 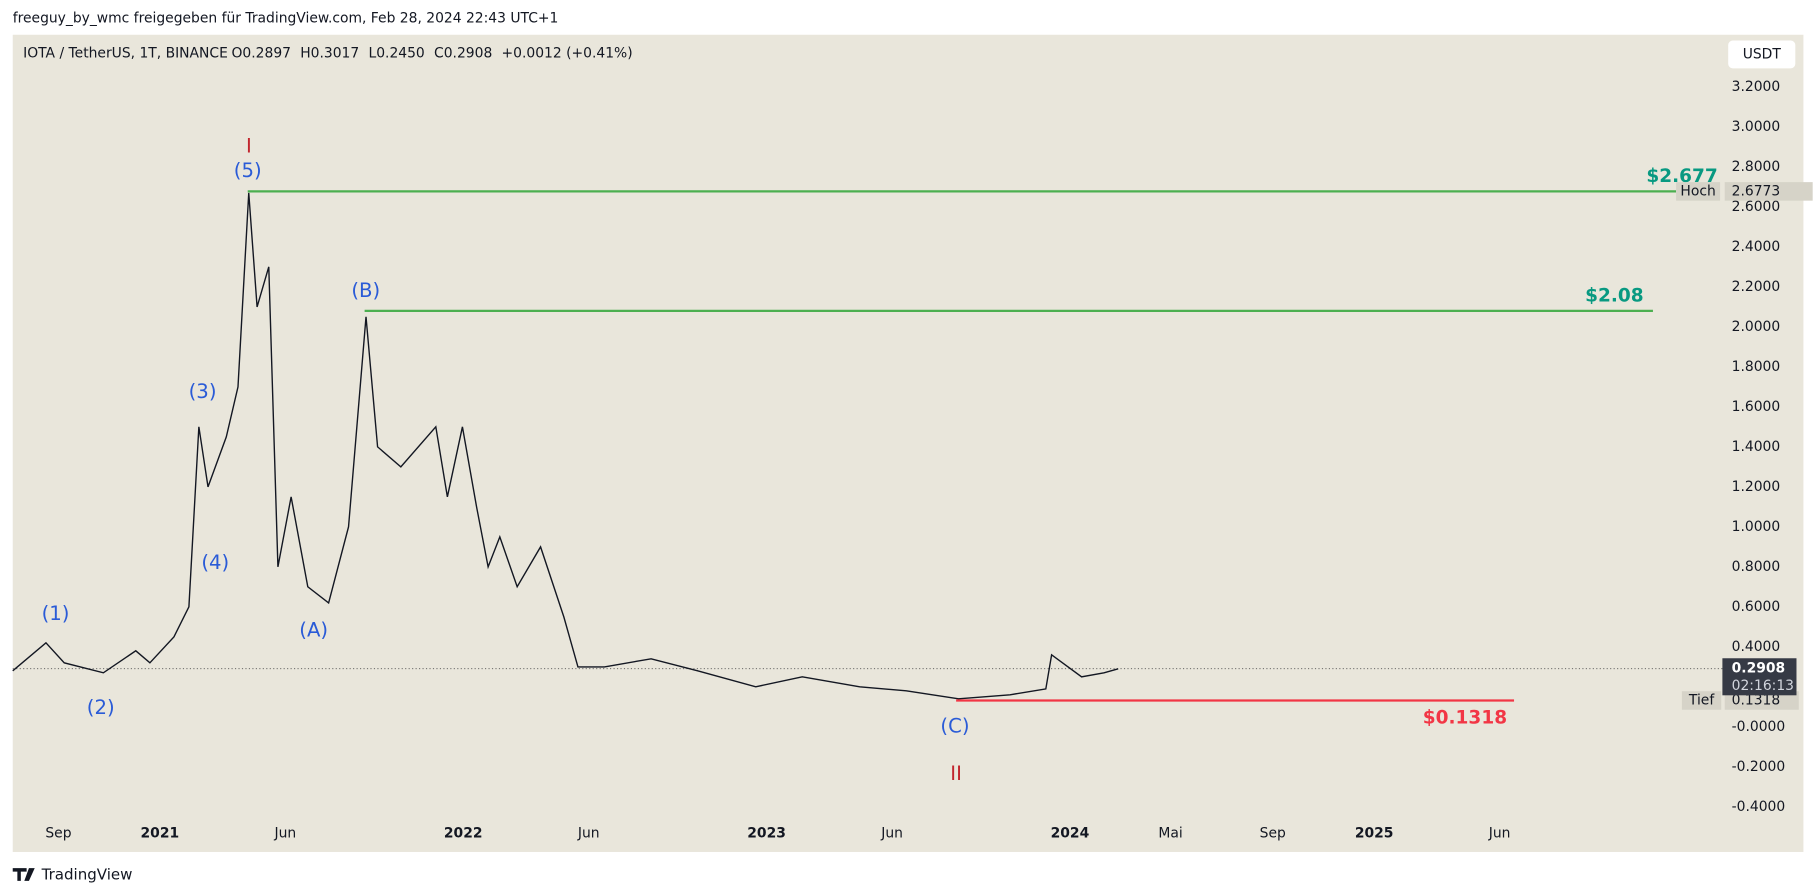 I want to click on high-name: Hoch, so click(x=1697, y=191).